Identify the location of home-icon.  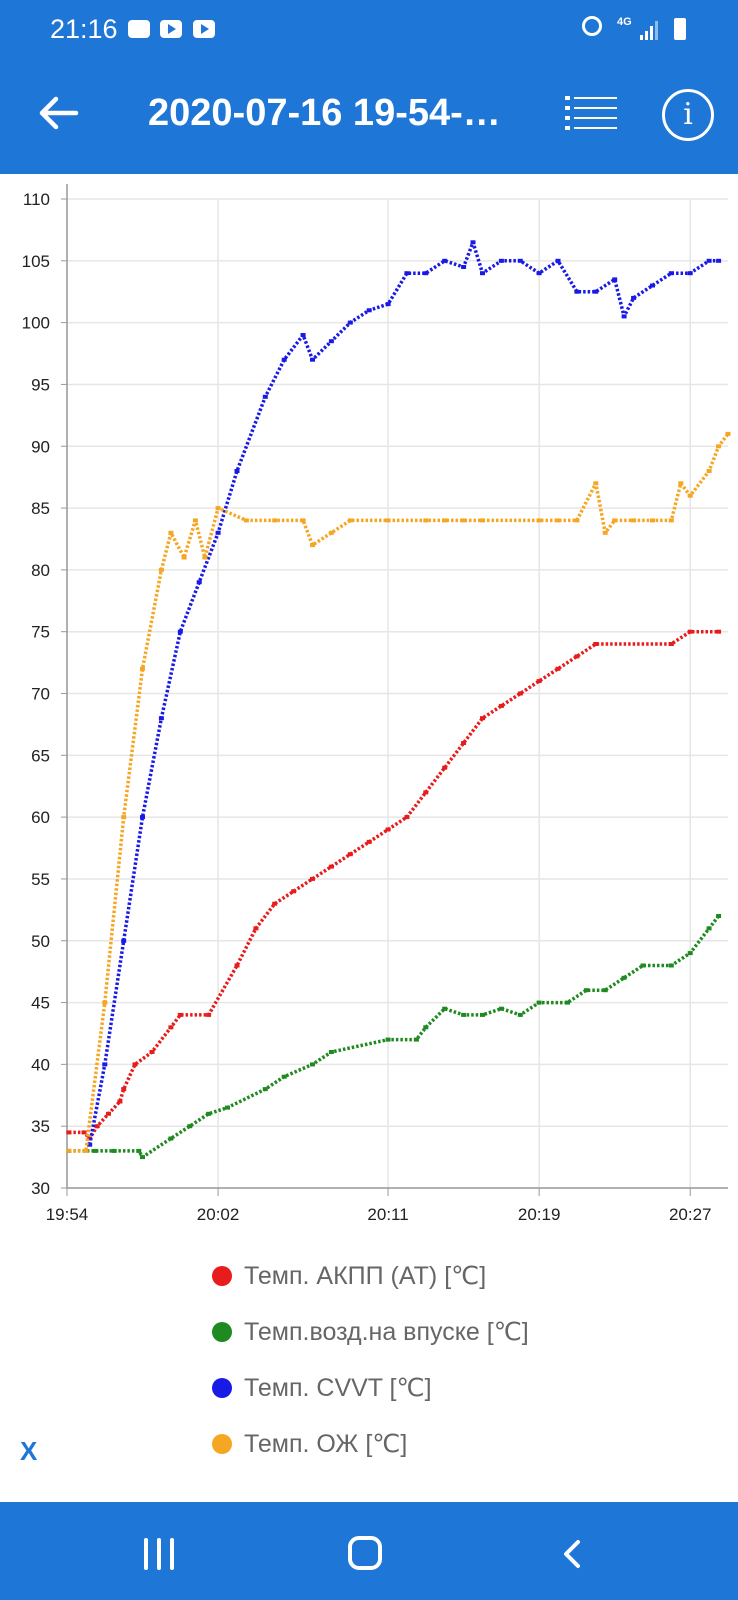
(365, 1553).